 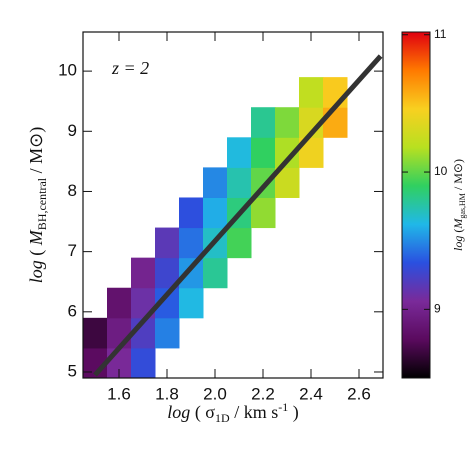 What do you see at coordinates (359, 393) in the screenshot?
I see `x-tick-label: 2.6` at bounding box center [359, 393].